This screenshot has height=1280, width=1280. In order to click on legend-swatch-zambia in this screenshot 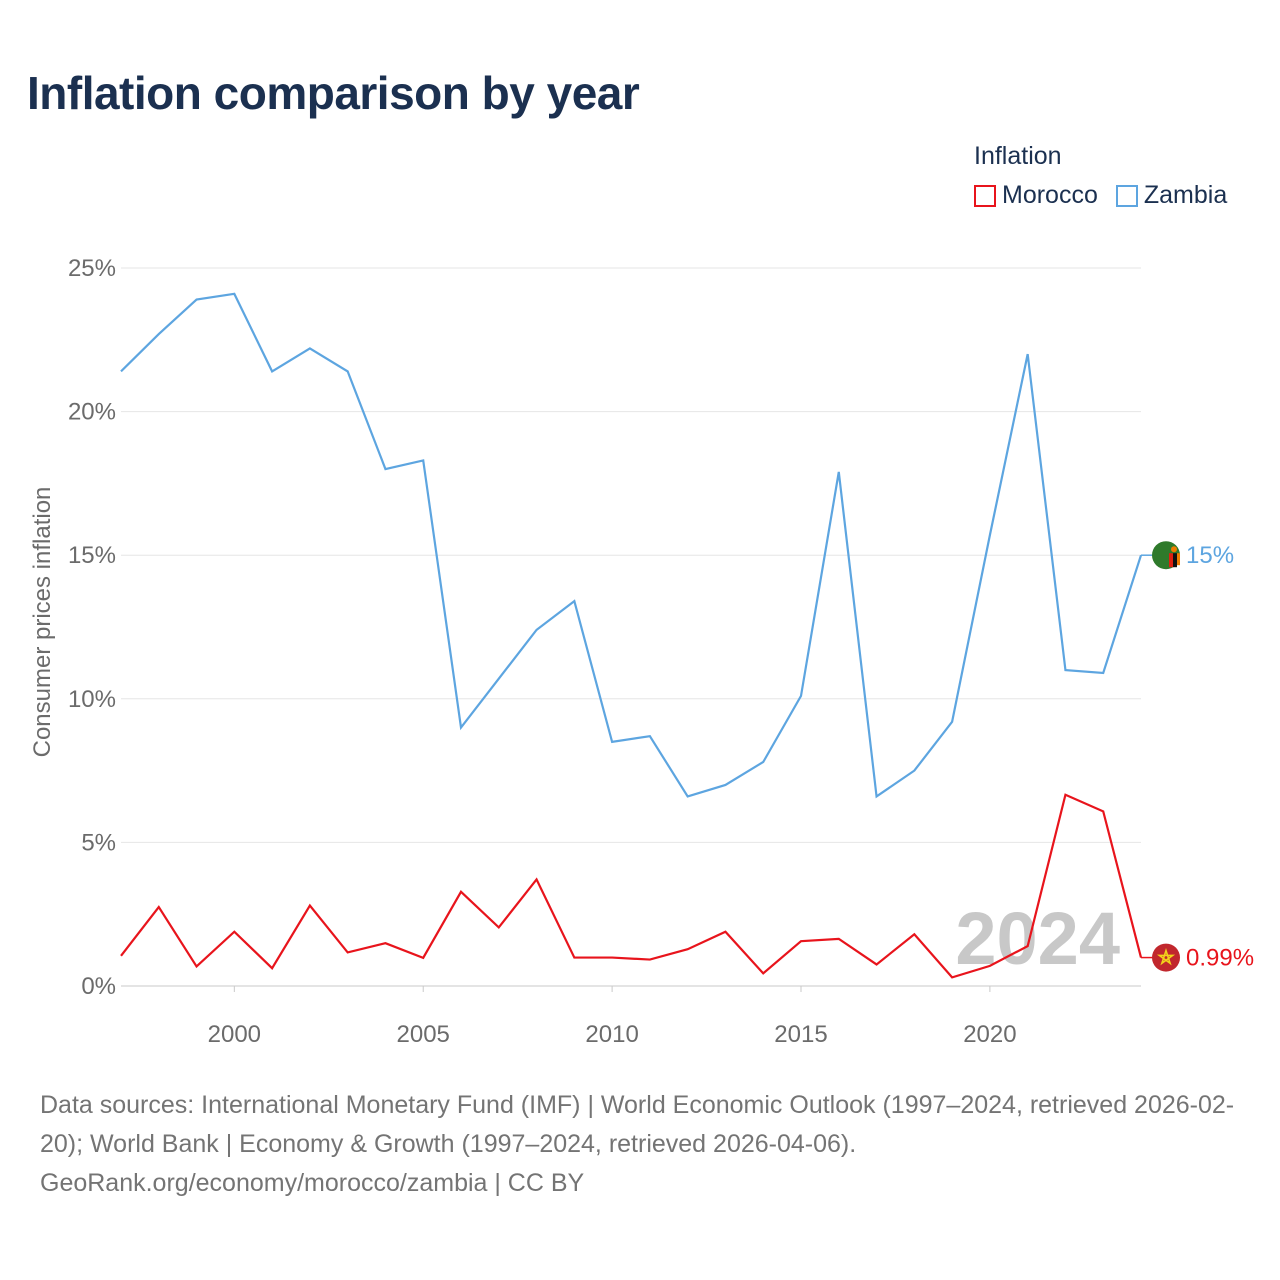, I will do `click(1126, 195)`.